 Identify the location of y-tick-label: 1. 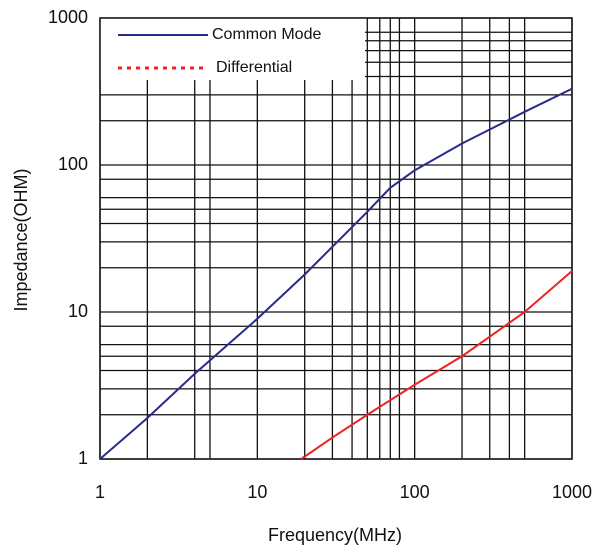
(83, 458).